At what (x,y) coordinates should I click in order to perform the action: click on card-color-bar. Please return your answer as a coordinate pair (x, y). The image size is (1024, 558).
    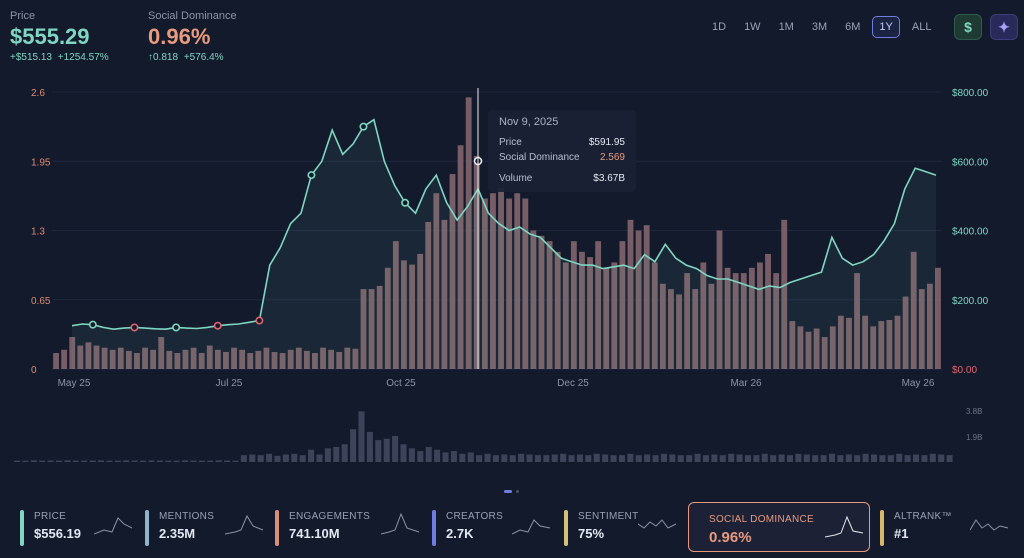
    Looking at the image, I should click on (566, 528).